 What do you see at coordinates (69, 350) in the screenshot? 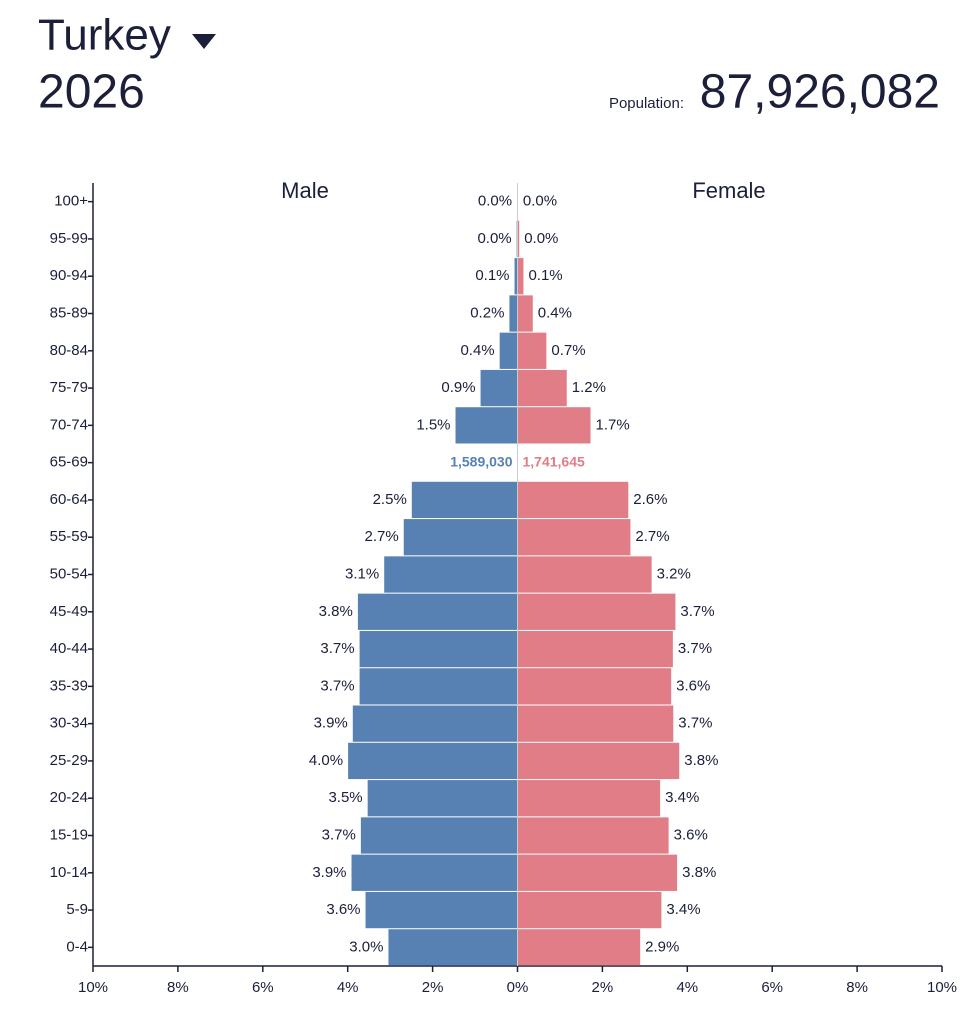
I see `y-tick-label: 80-84` at bounding box center [69, 350].